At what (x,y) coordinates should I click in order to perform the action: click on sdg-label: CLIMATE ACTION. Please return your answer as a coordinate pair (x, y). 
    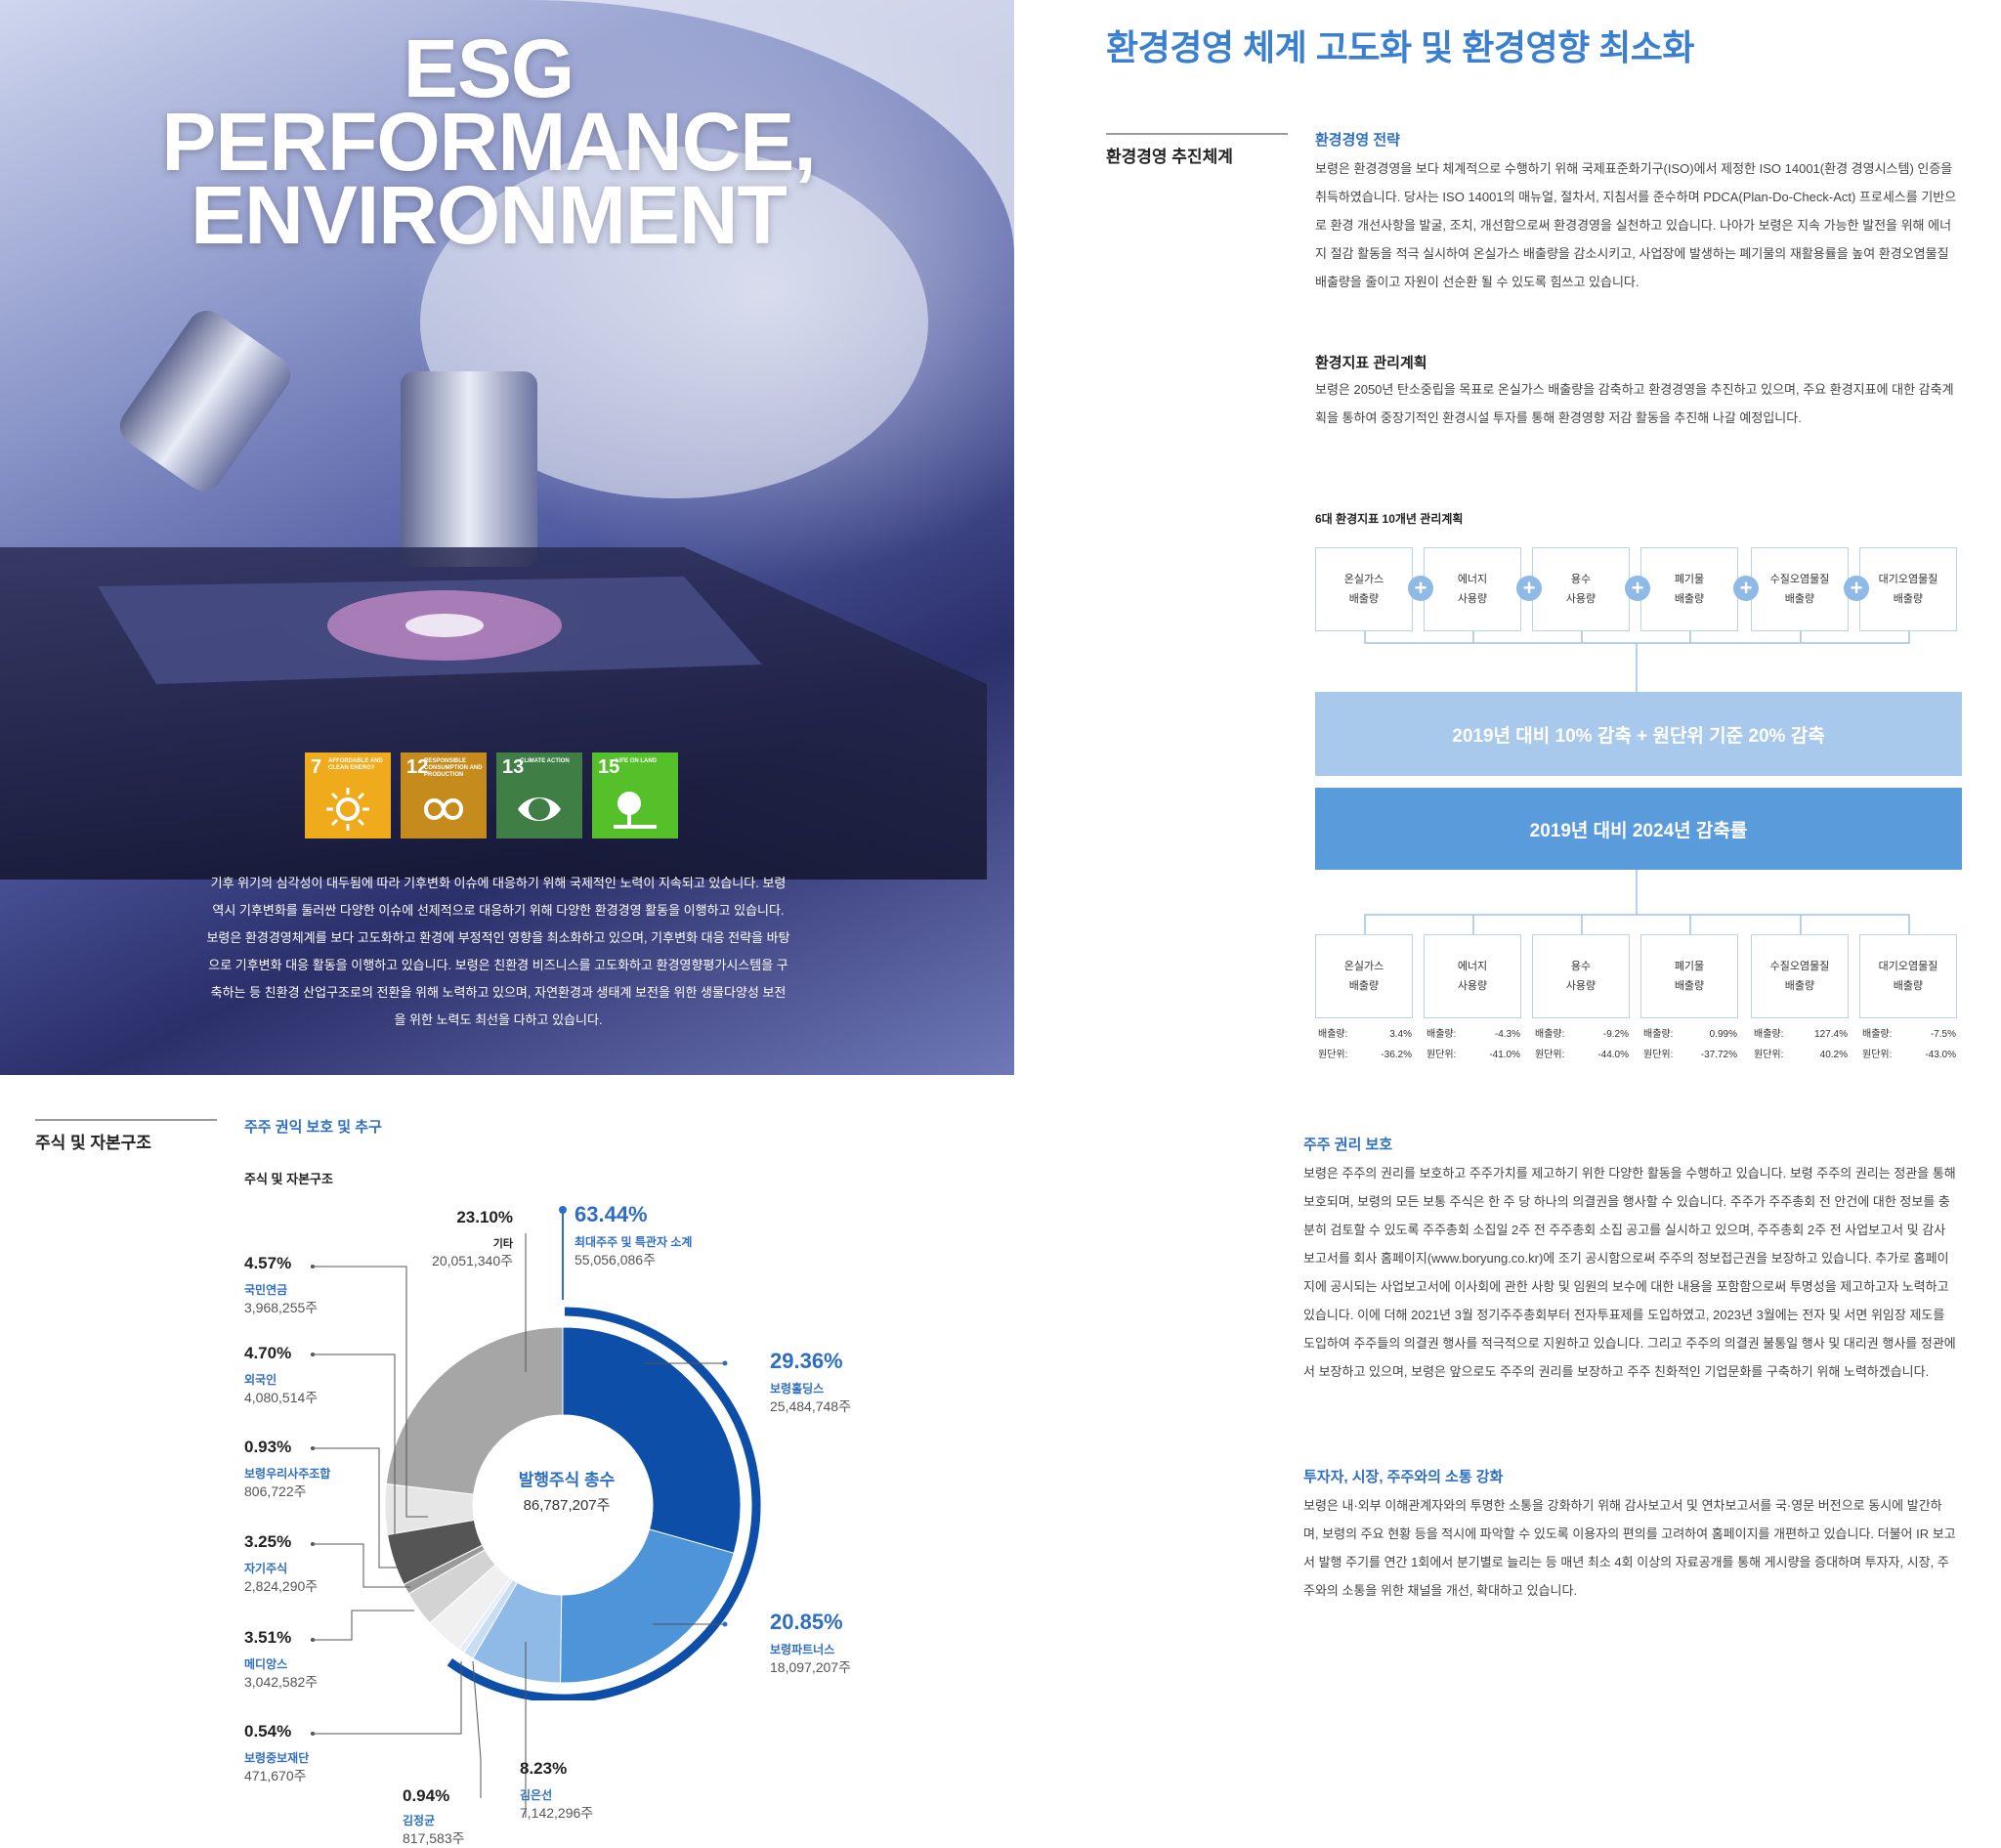
    Looking at the image, I should click on (545, 761).